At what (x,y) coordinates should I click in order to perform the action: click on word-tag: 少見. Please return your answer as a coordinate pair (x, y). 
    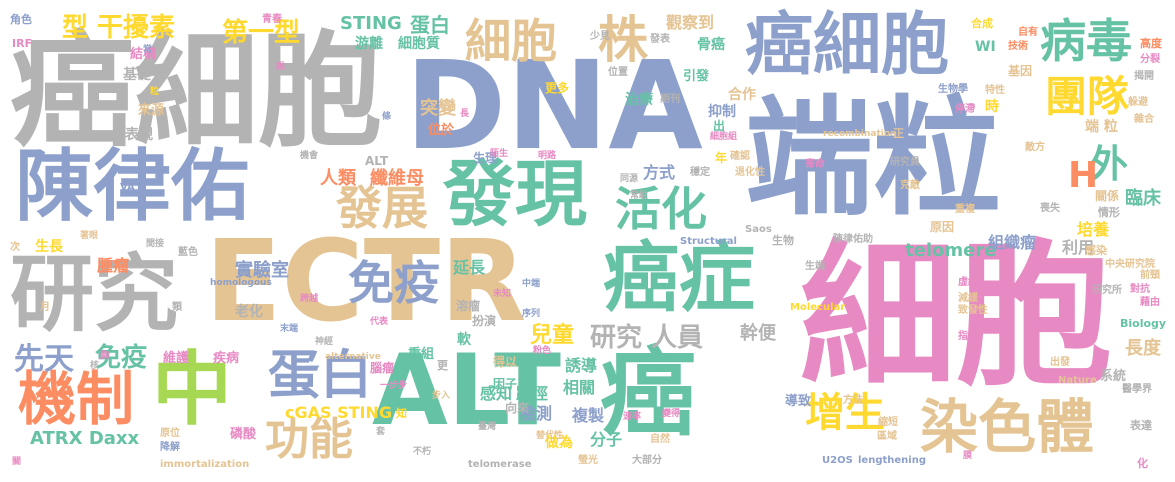
    Looking at the image, I should click on (600, 36).